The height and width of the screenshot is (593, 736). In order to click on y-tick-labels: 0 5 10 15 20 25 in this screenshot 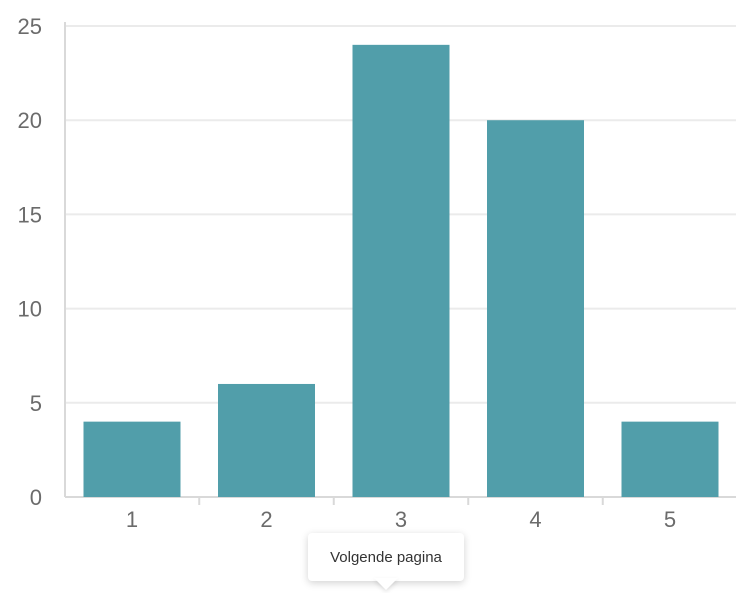, I will do `click(30, 262)`.